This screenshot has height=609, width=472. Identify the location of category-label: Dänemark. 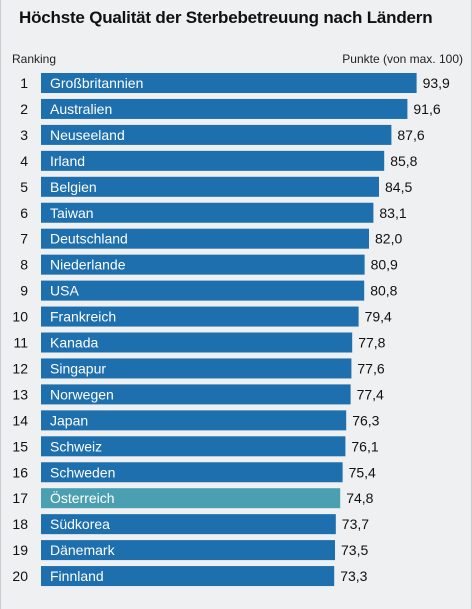
(83, 550).